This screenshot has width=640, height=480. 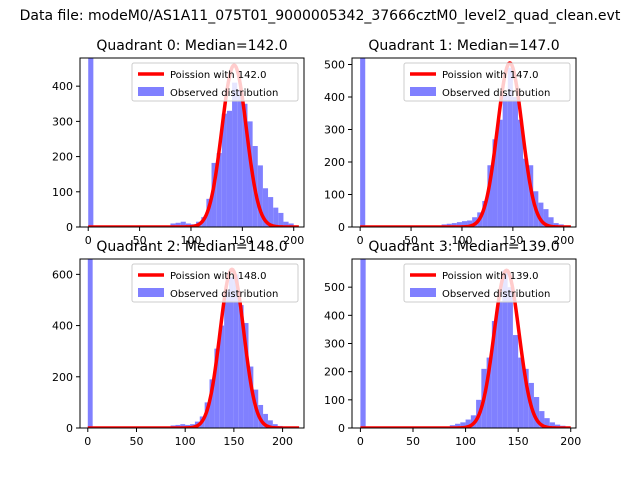 What do you see at coordinates (423, 91) in the screenshot?
I see `legend-bar-swatch` at bounding box center [423, 91].